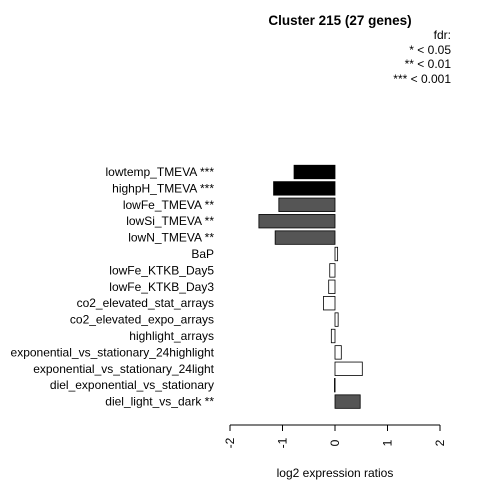 Image resolution: width=480 pixels, height=495 pixels. What do you see at coordinates (230, 442) in the screenshot?
I see `x-tick-label-1: -2` at bounding box center [230, 442].